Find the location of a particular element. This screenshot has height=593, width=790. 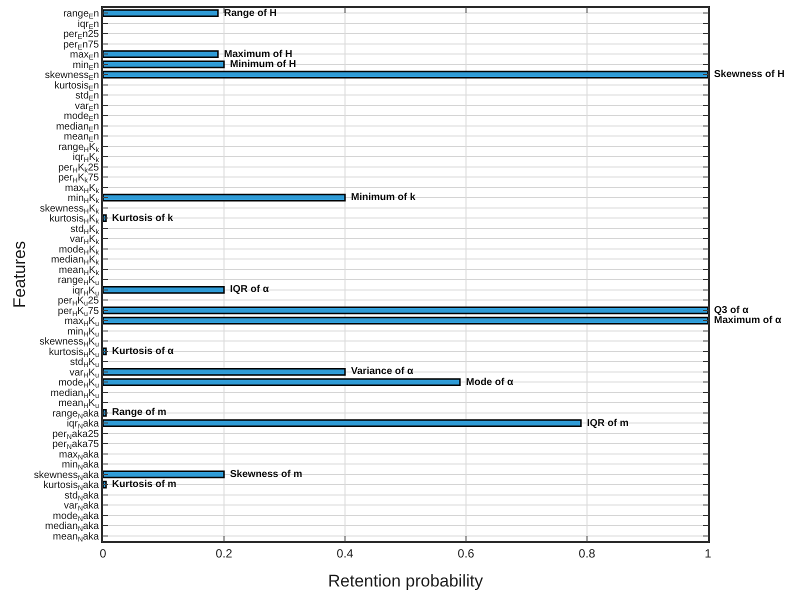

x-tick-label: 0.2 is located at coordinates (224, 553).